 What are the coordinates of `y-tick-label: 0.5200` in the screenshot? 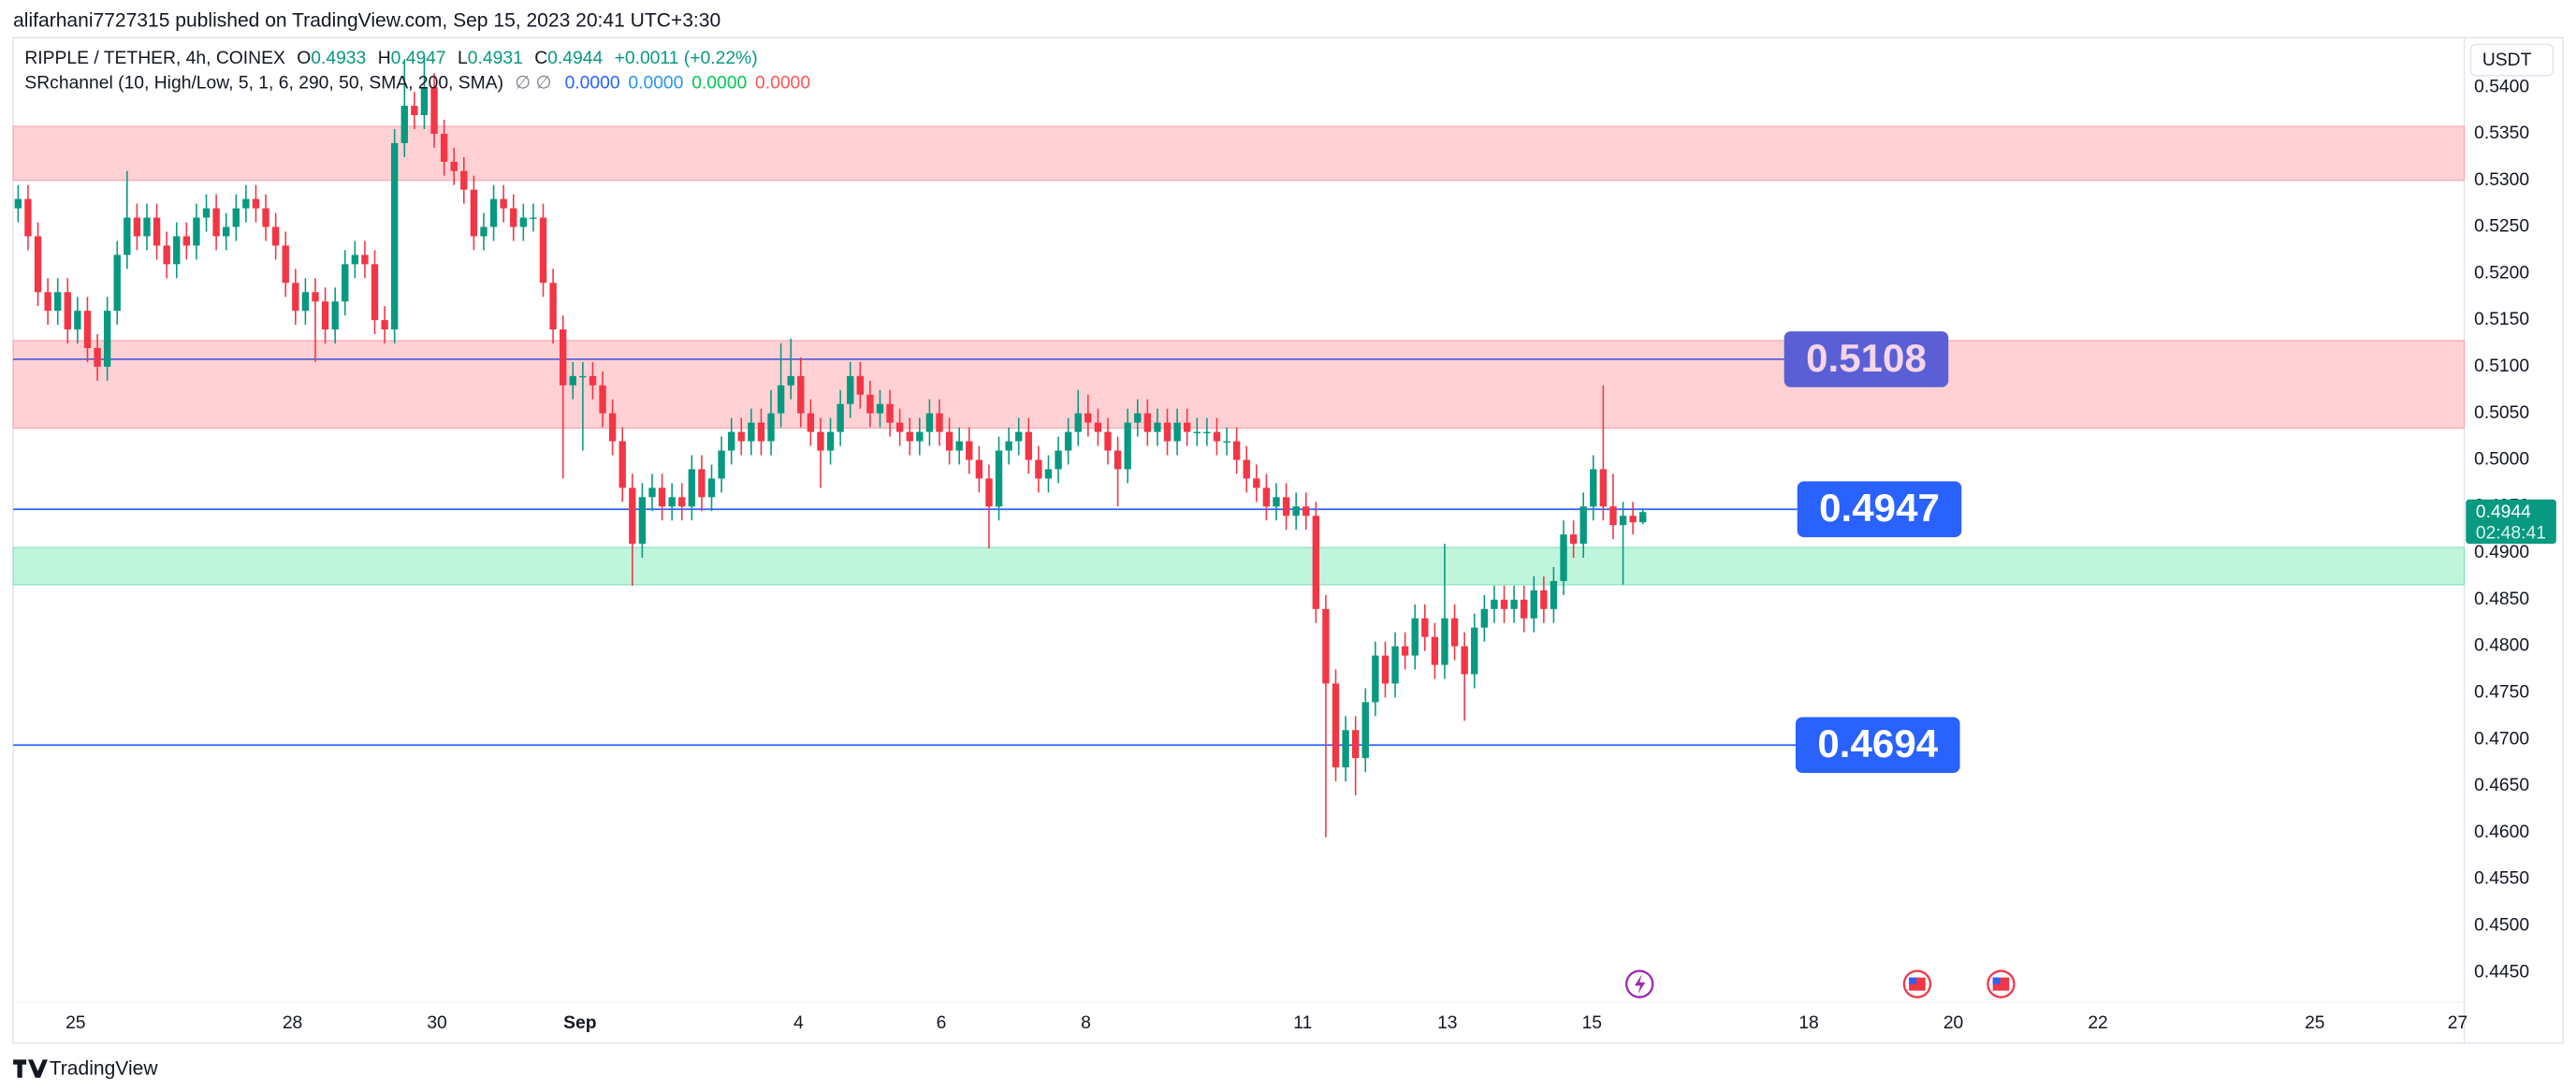 It's located at (2501, 273).